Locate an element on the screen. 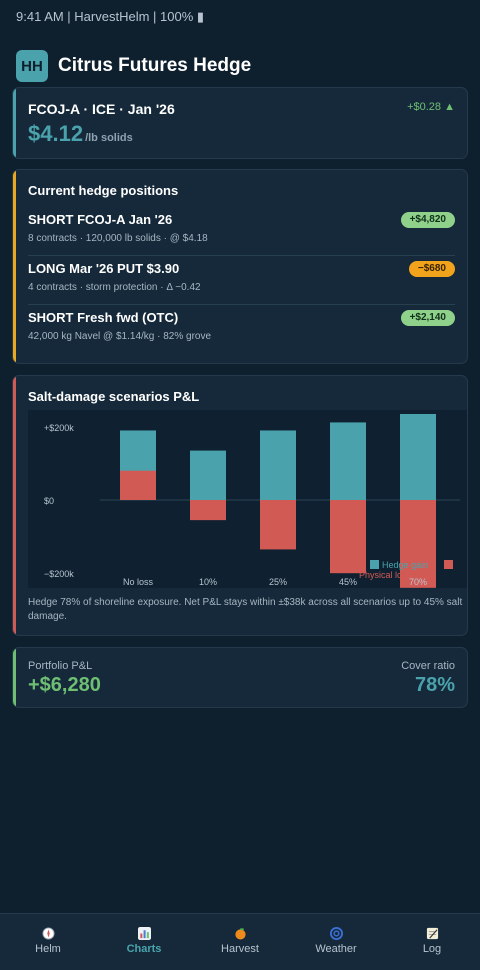  cyclone-icon is located at coordinates (336, 933).